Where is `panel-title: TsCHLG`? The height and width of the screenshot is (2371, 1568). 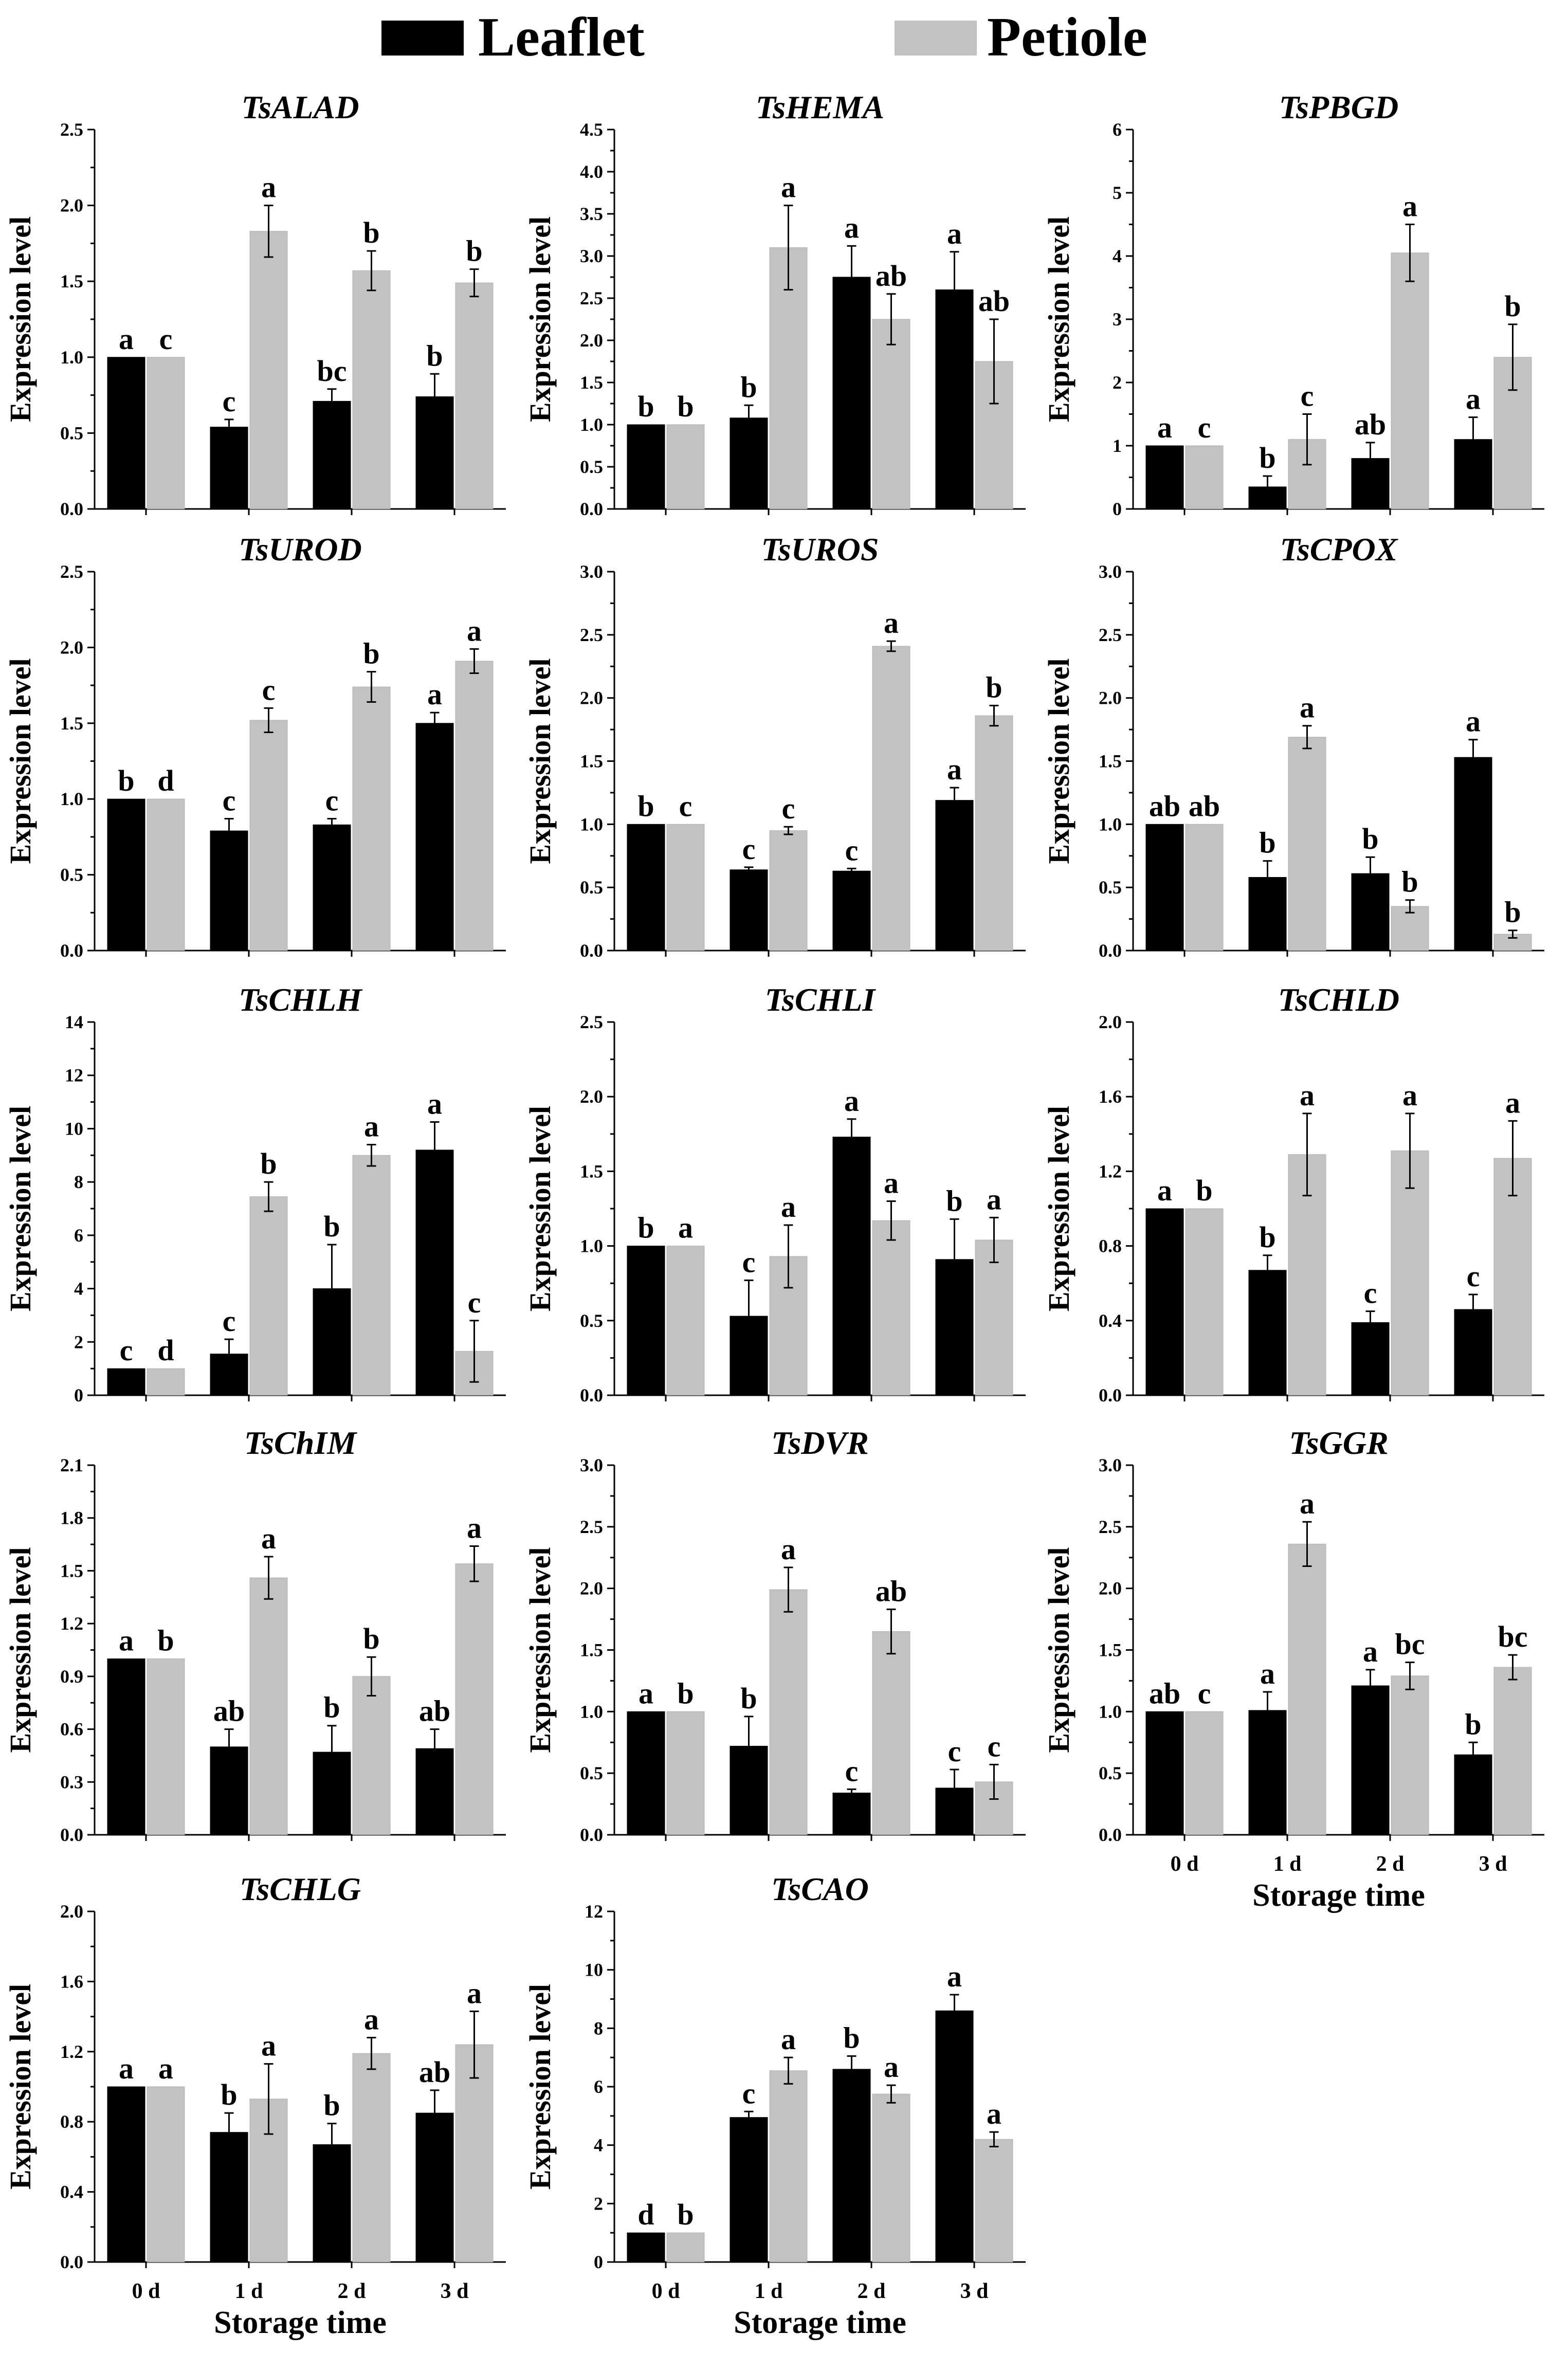
panel-title: TsCHLG is located at coordinates (300, 1889).